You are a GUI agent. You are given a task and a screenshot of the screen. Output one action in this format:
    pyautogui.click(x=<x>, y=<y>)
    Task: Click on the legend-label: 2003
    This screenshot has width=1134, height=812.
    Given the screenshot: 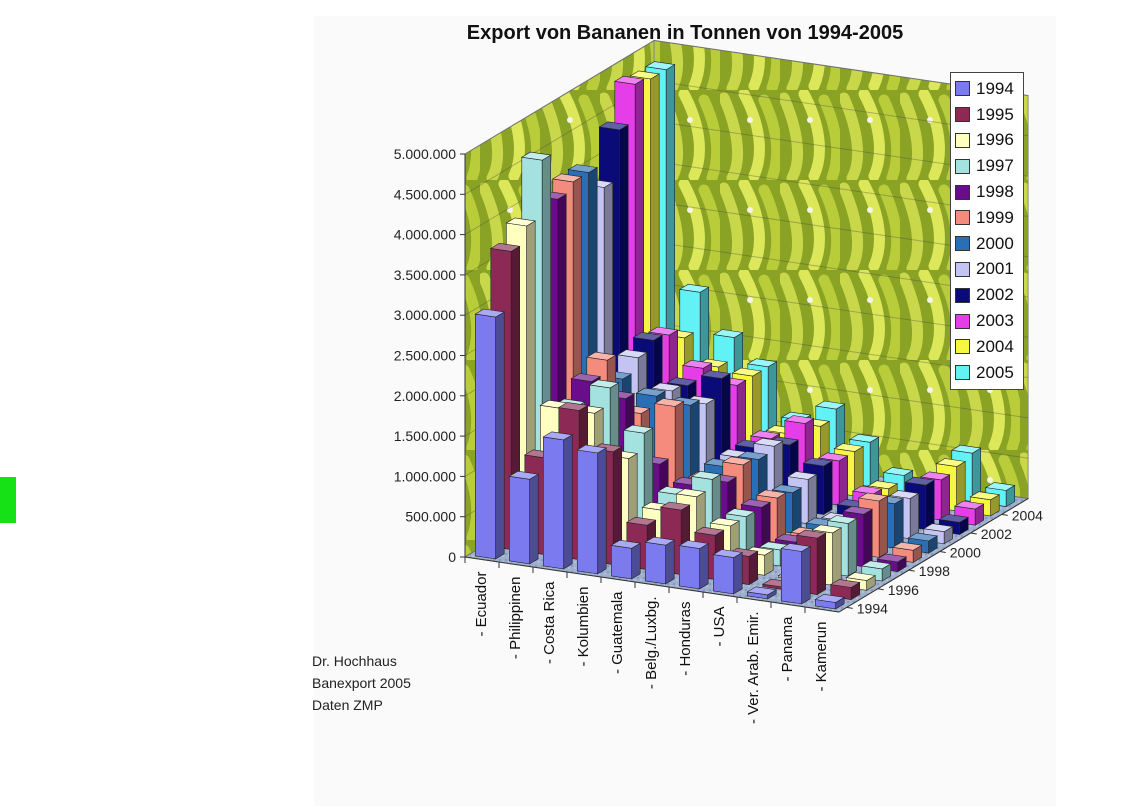 What is the action you would take?
    pyautogui.click(x=995, y=321)
    